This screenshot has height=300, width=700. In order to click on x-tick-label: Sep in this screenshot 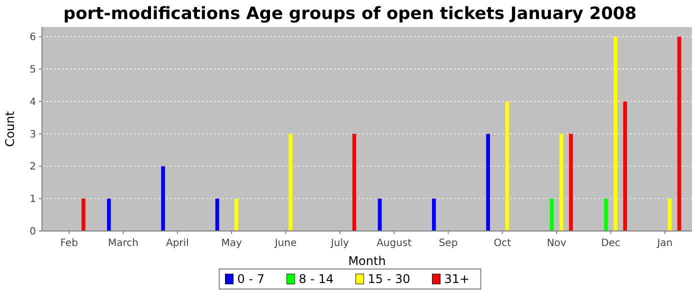, I will do `click(448, 243)`.